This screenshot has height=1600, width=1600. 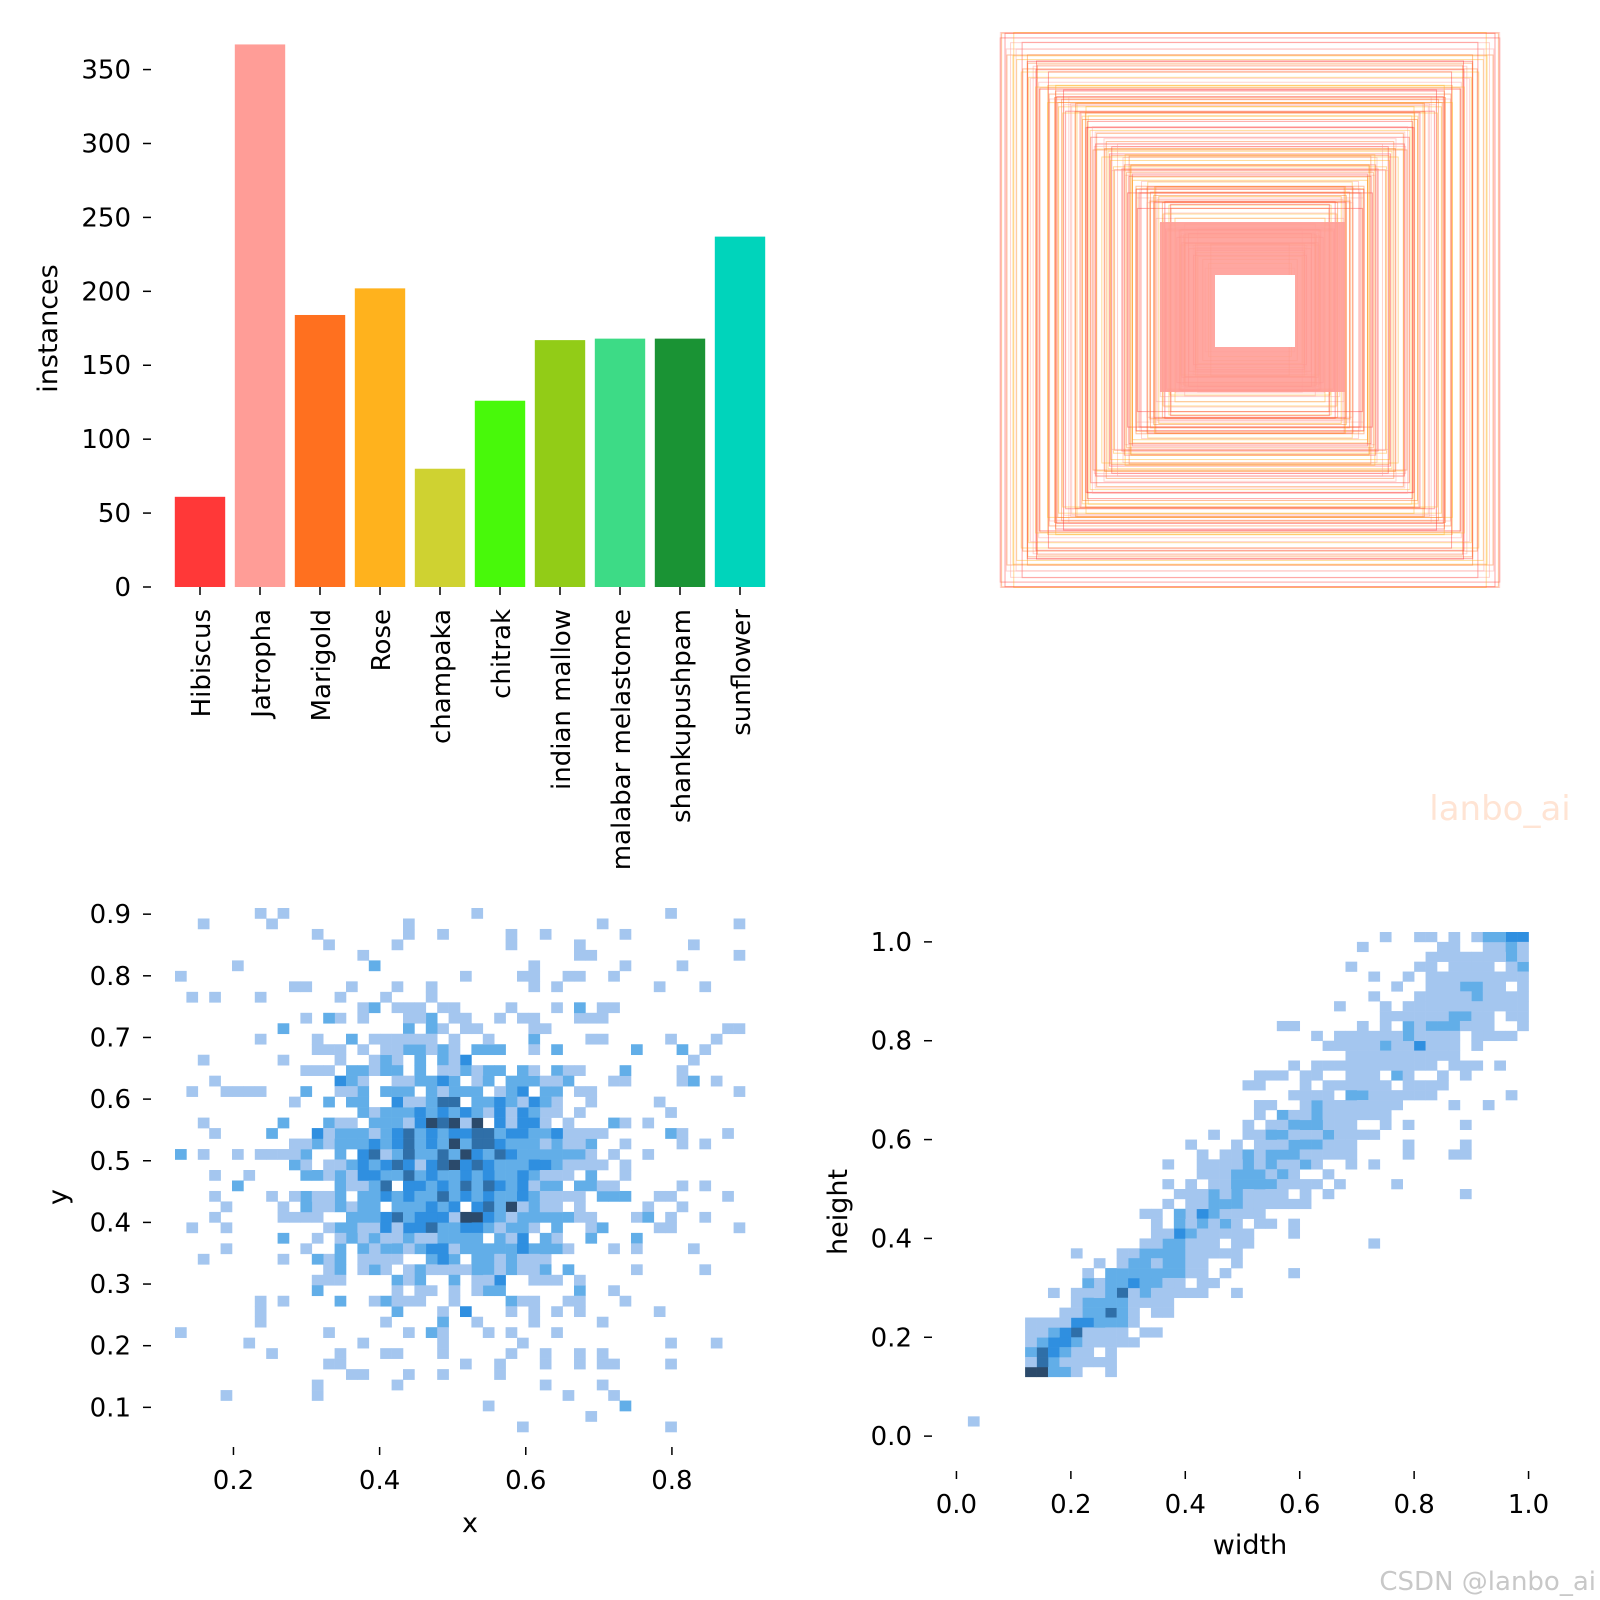 I want to click on x-tick-label: champaka, so click(x=442, y=676).